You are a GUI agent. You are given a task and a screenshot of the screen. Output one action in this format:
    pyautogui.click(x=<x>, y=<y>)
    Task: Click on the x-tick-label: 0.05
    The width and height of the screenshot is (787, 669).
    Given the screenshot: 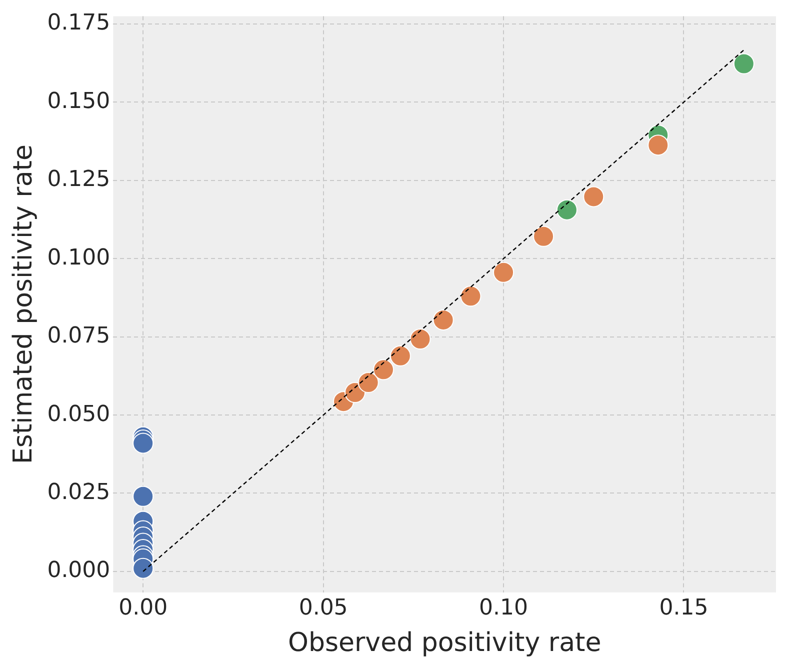 What is the action you would take?
    pyautogui.click(x=323, y=607)
    